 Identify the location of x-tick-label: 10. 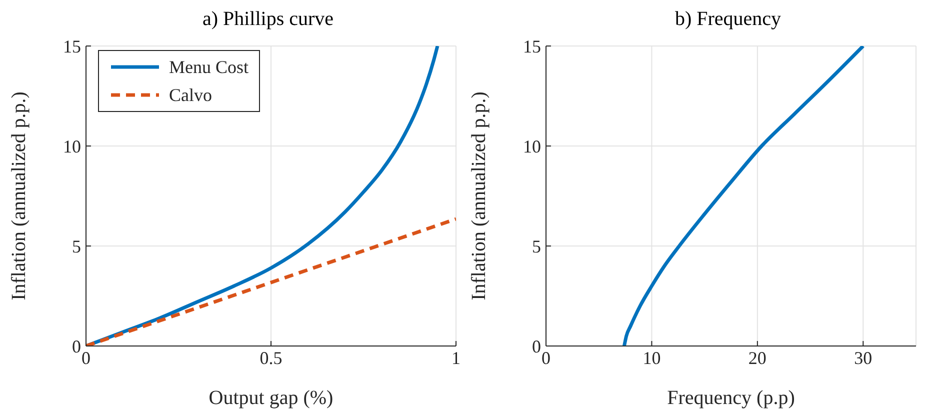
(651, 358).